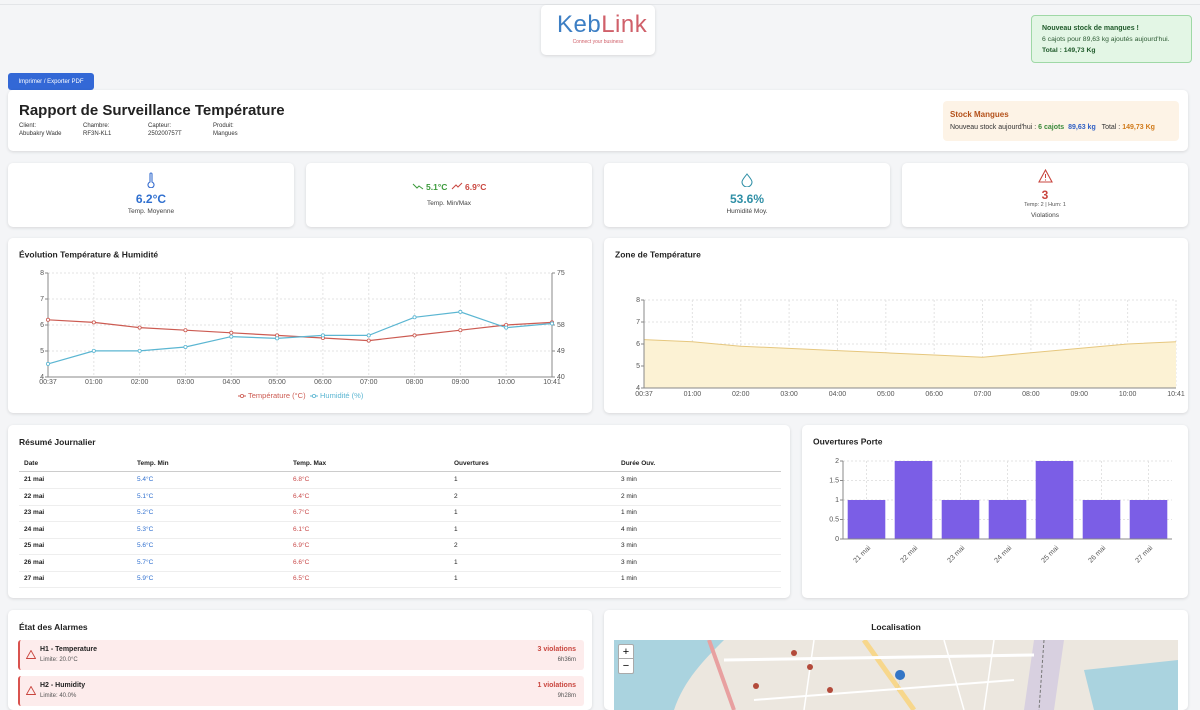  What do you see at coordinates (310, 463) in the screenshot?
I see `table-header: Temp. Max` at bounding box center [310, 463].